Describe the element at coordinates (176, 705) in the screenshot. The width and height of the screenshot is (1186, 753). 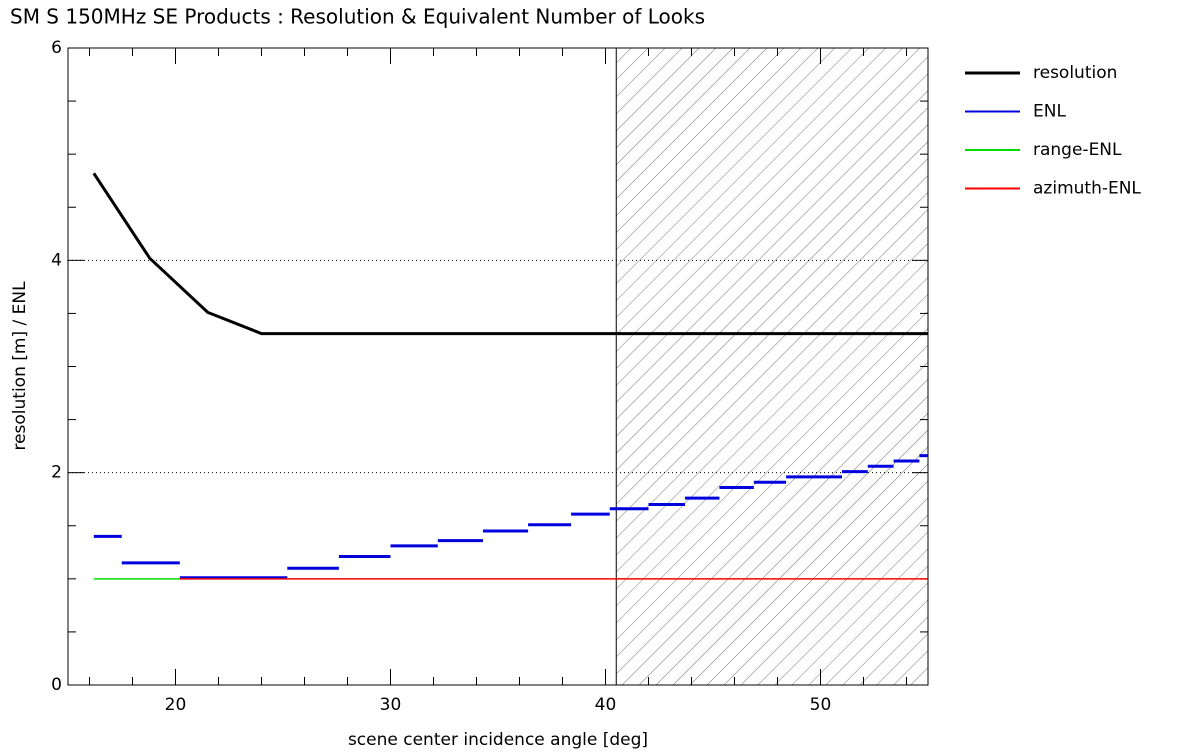
I see `x-tick-label: 20` at that location.